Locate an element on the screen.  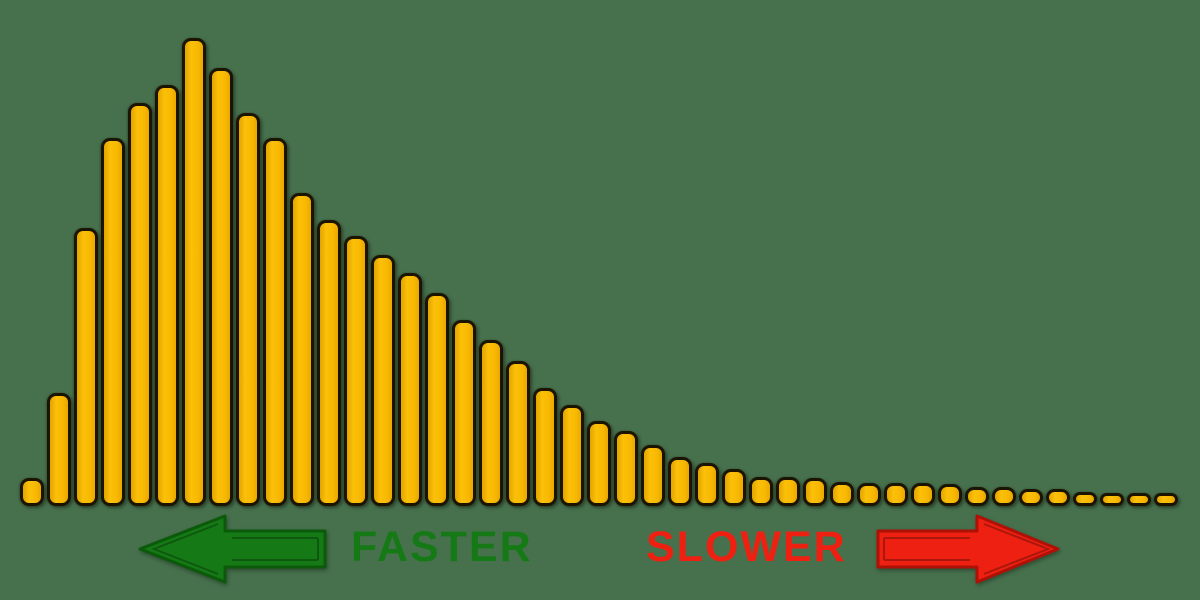
faster-label: FASTER is located at coordinates (442, 547).